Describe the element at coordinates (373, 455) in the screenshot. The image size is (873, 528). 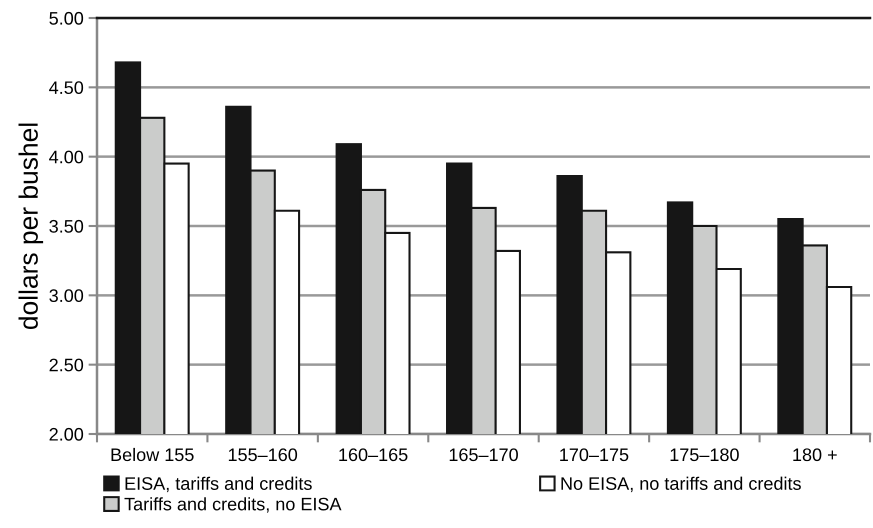
I see `x-tick-label: 160–165` at that location.